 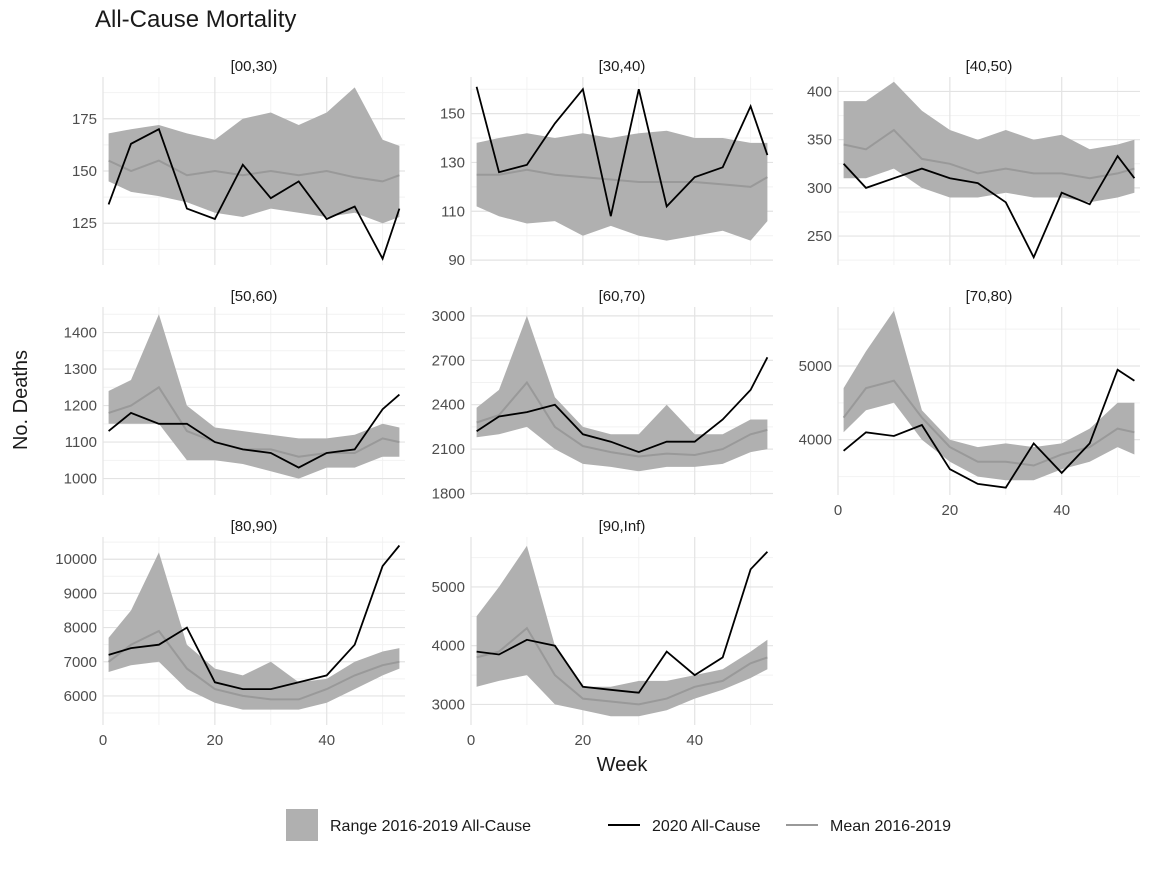 What do you see at coordinates (453, 211) in the screenshot?
I see `y-tick-label: 110` at bounding box center [453, 211].